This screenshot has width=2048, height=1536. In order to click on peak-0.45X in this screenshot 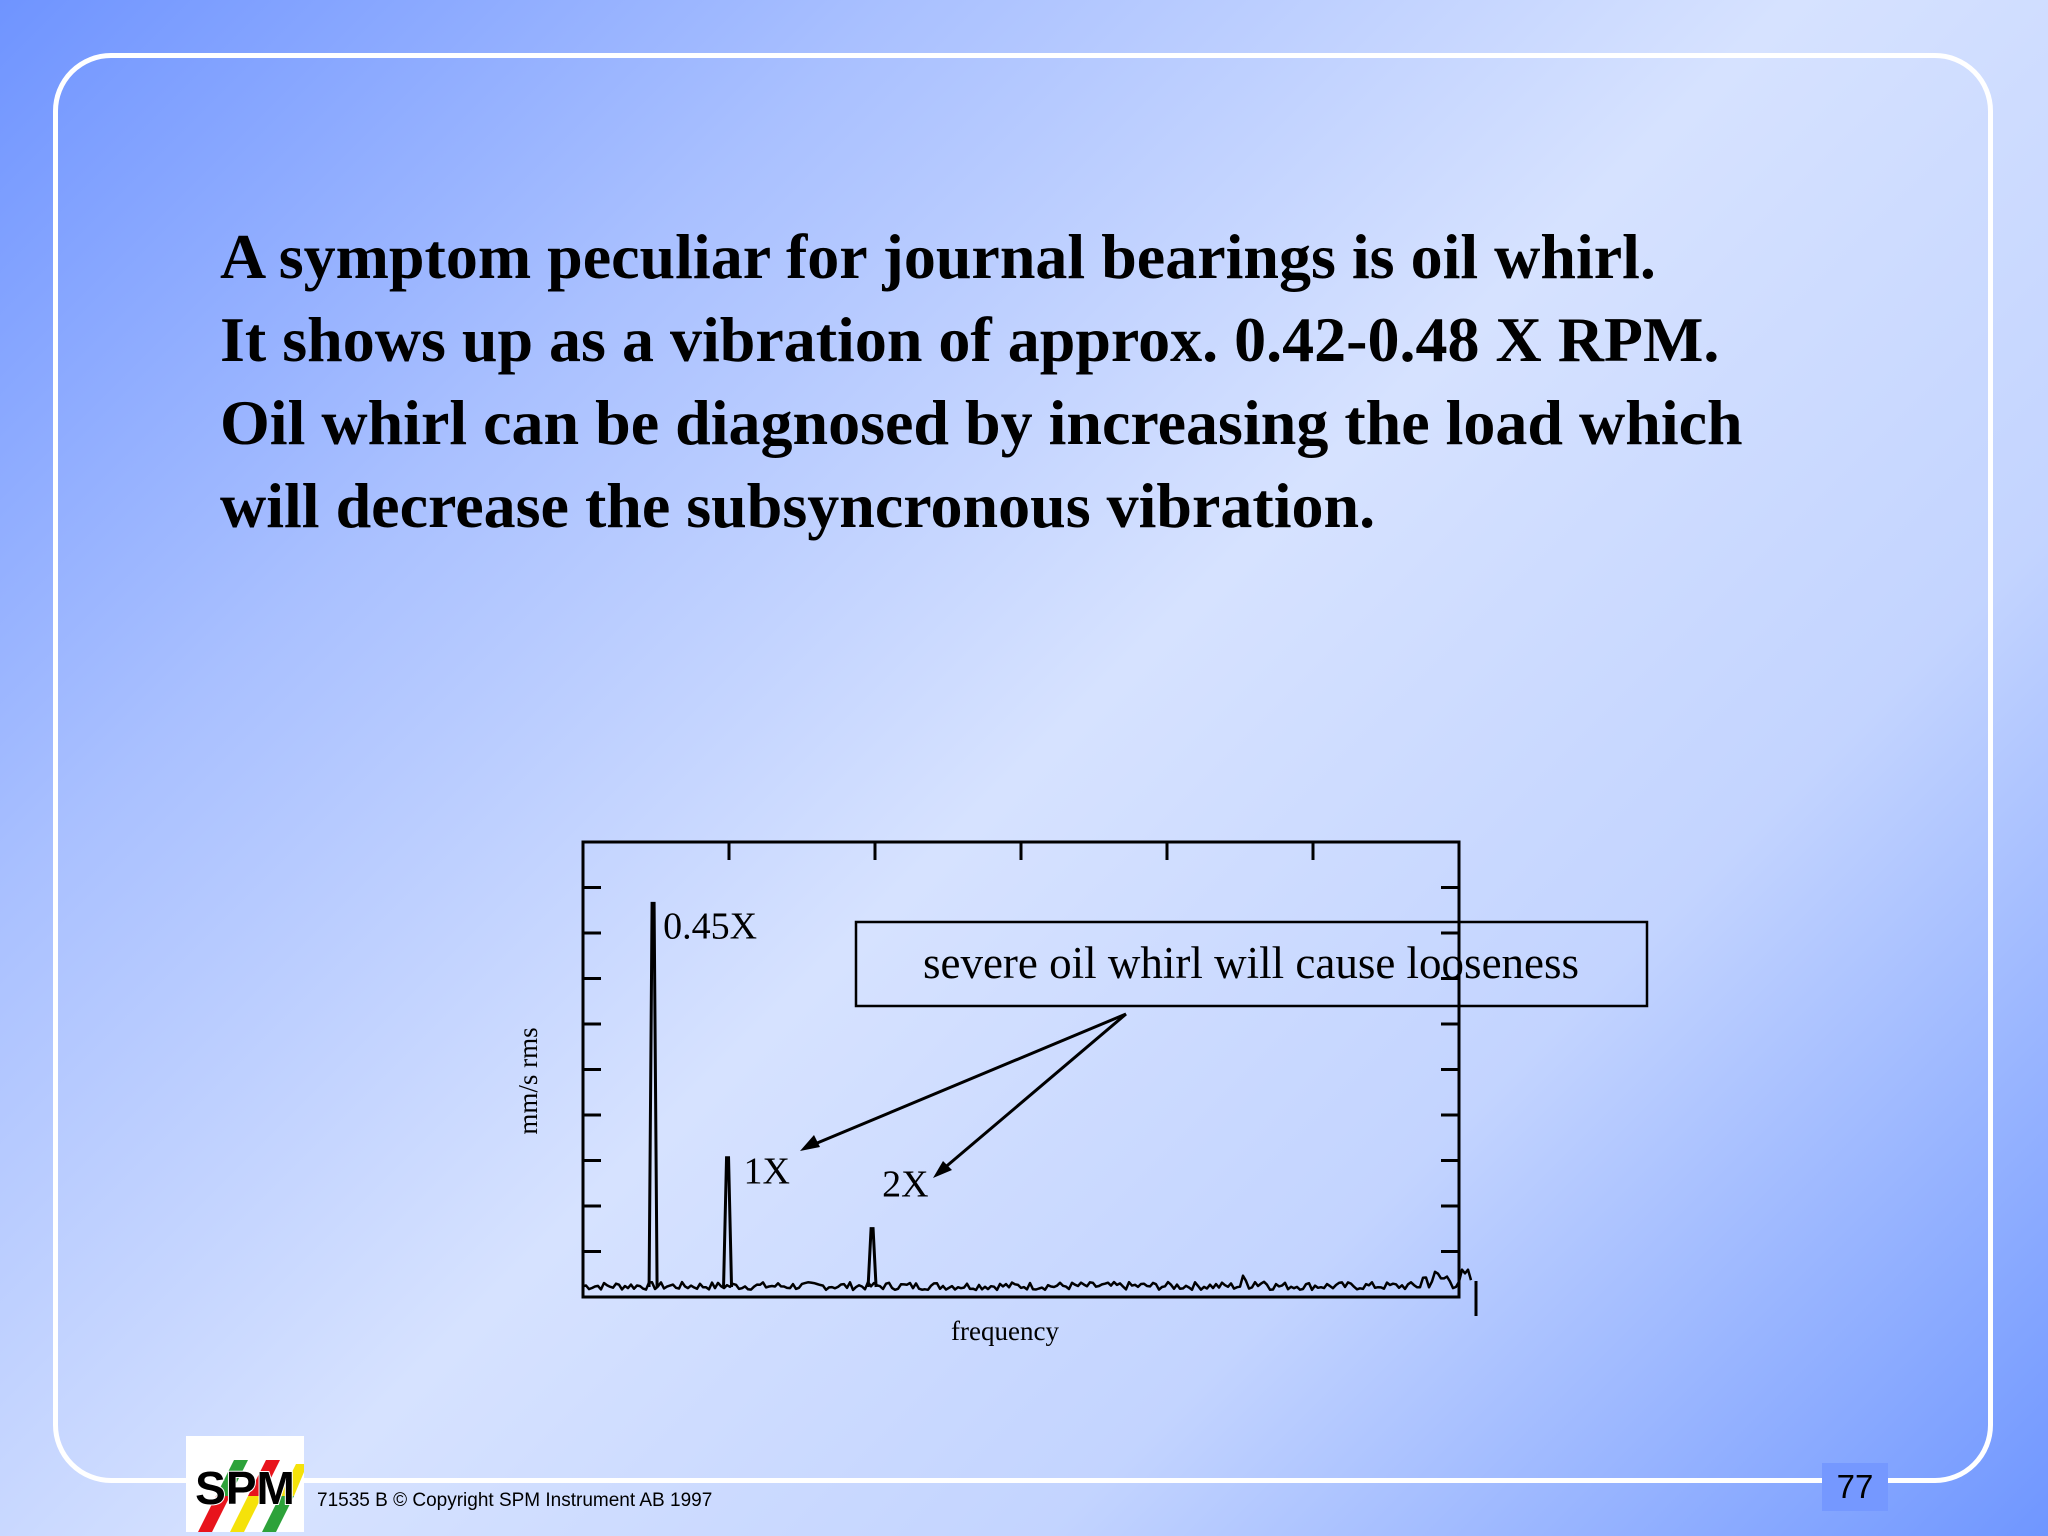, I will do `click(653, 1094)`.